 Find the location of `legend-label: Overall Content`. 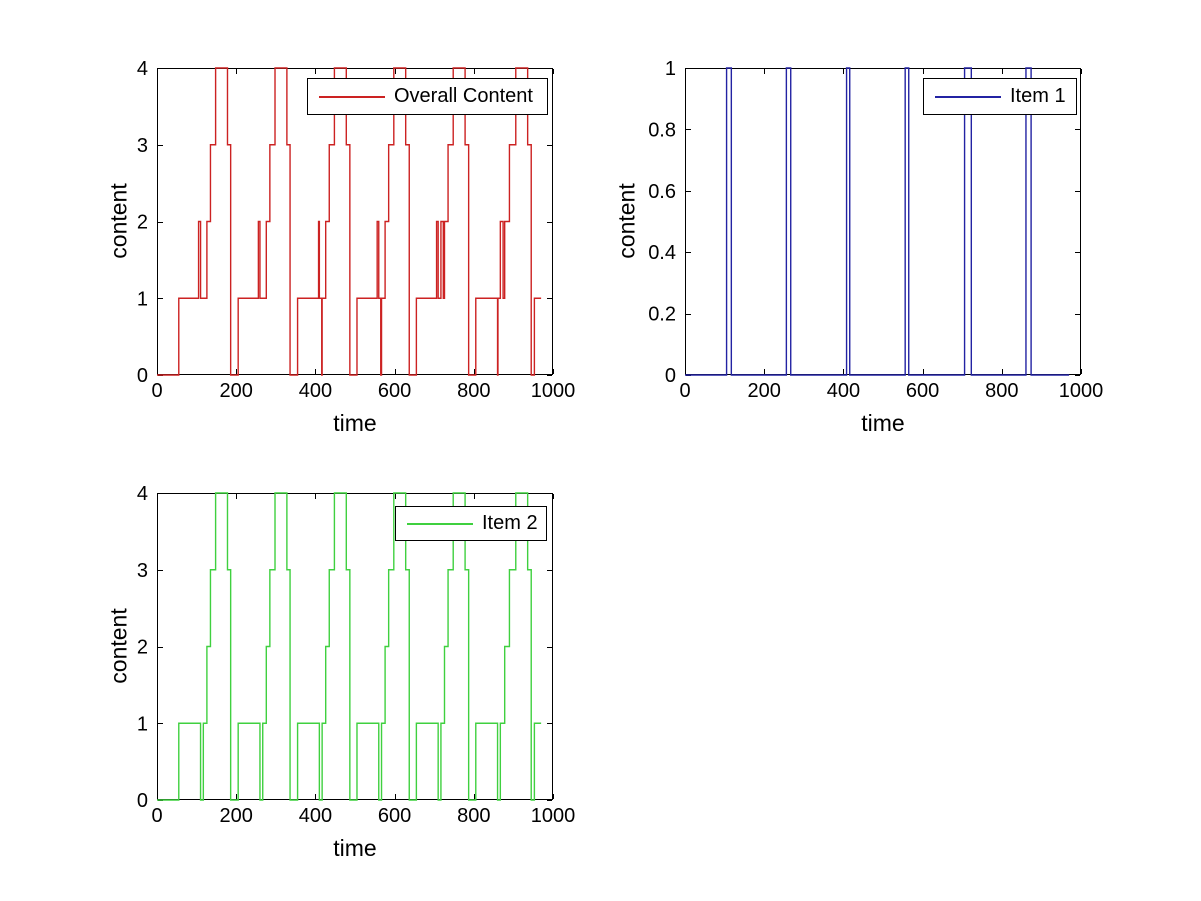

legend-label: Overall Content is located at coordinates (463, 96).